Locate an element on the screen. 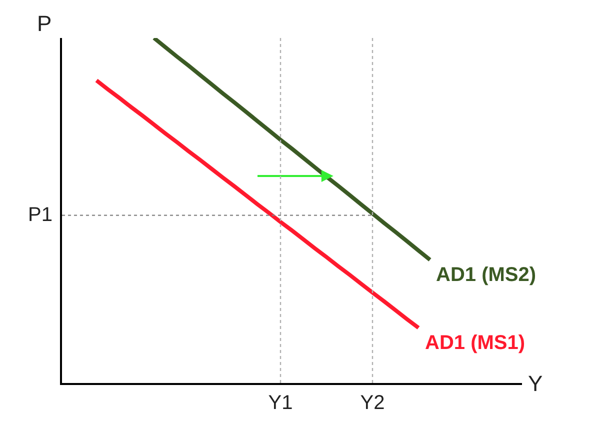 This screenshot has width=592, height=434. x-tick-label: Y1 is located at coordinates (280, 403).